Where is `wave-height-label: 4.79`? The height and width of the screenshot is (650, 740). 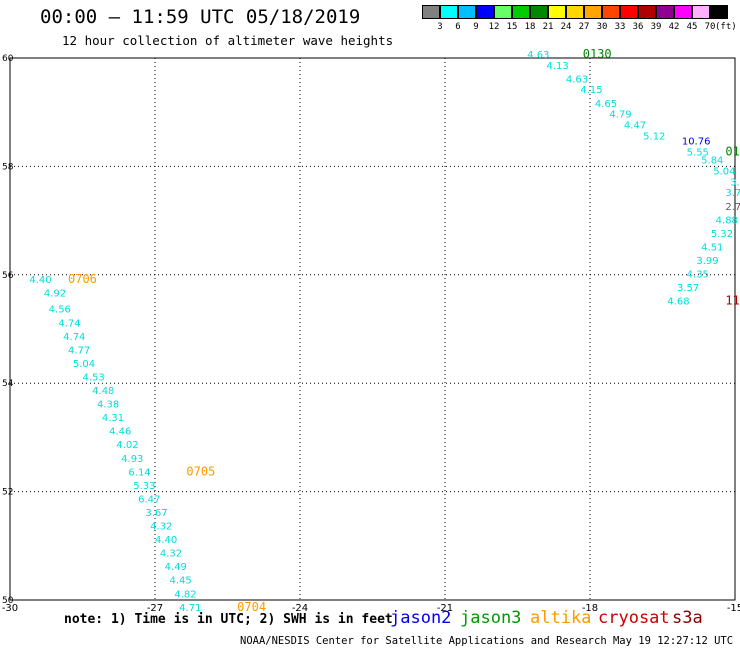
wave-height-label: 4.79 is located at coordinates (620, 115).